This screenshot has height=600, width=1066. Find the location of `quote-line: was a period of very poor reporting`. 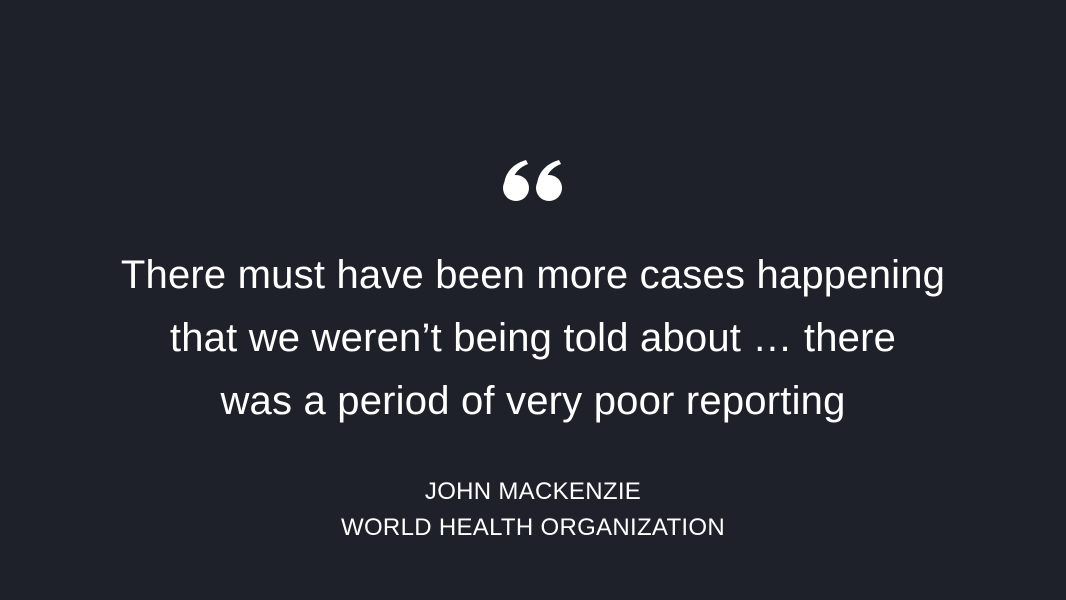

quote-line: was a period of very poor reporting is located at coordinates (533, 401).